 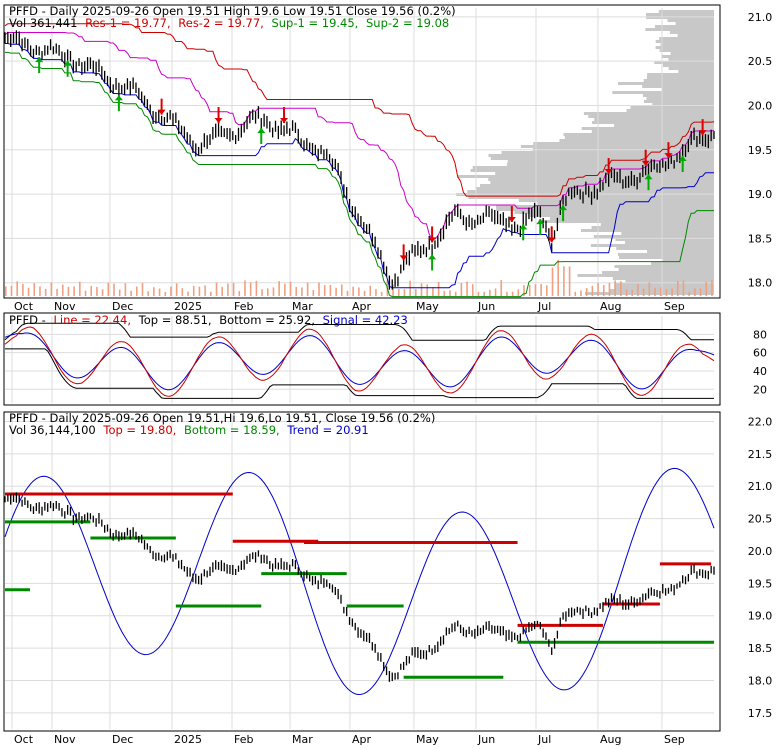 I want to click on oscillator-bottom-label: Bottom = 25.92,, so click(x=267, y=320).